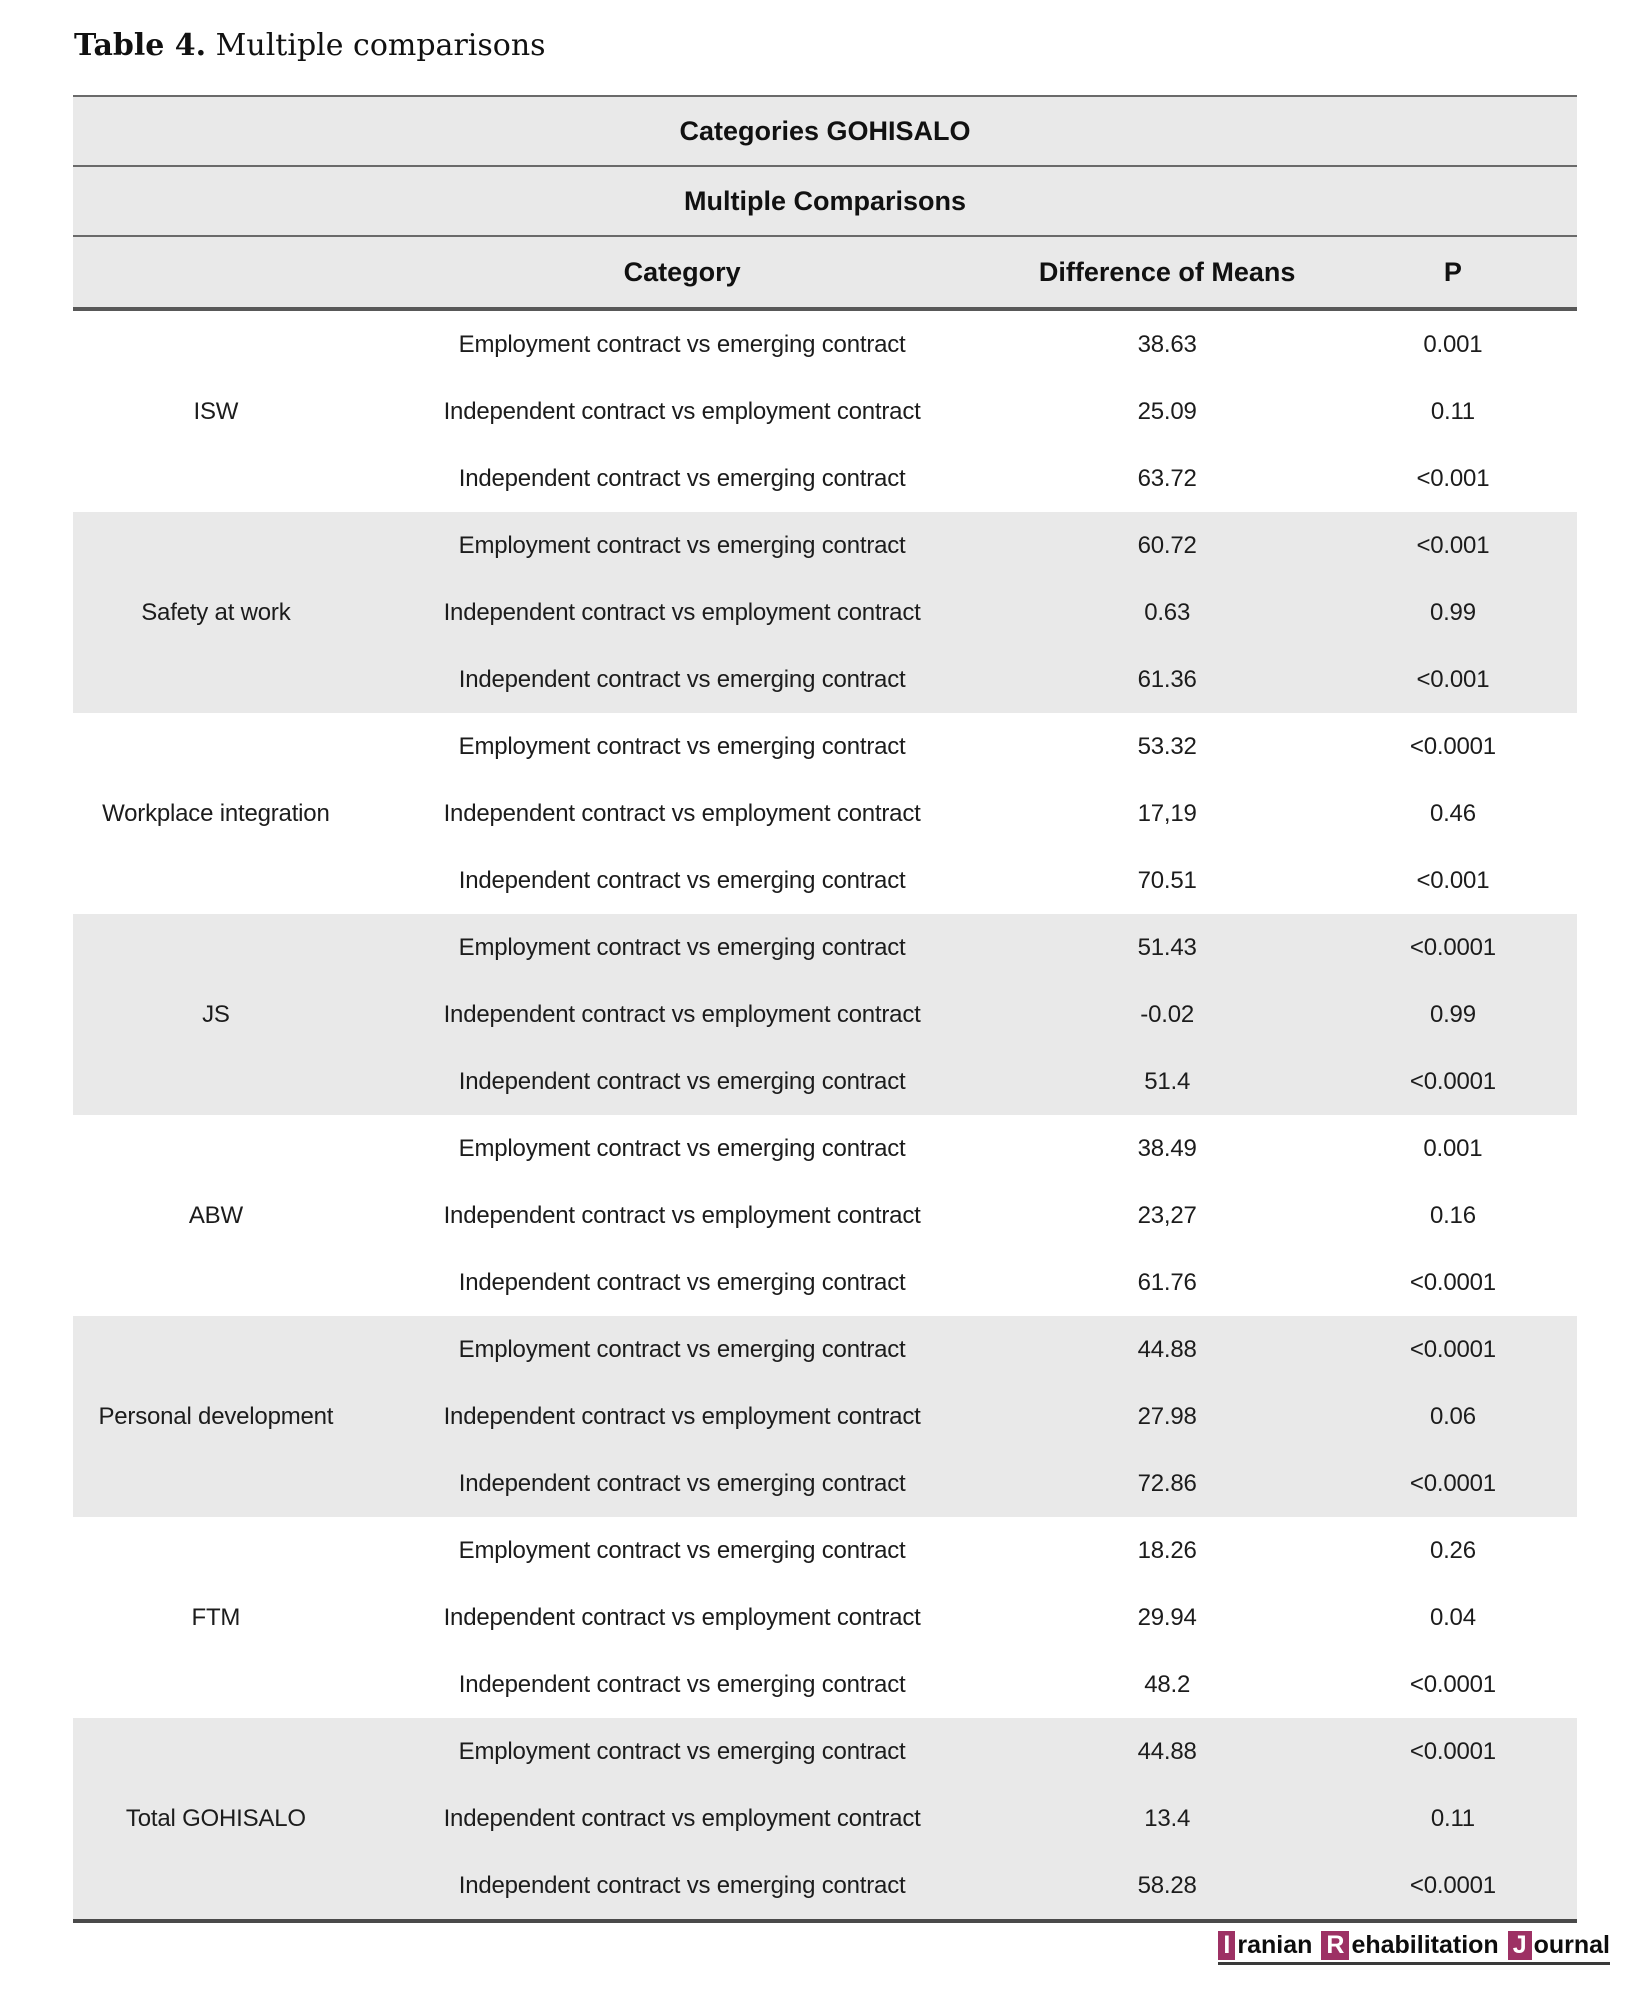  Describe the element at coordinates (1167, 1483) in the screenshot. I see `difference-of-means-cell: 72.86` at that location.